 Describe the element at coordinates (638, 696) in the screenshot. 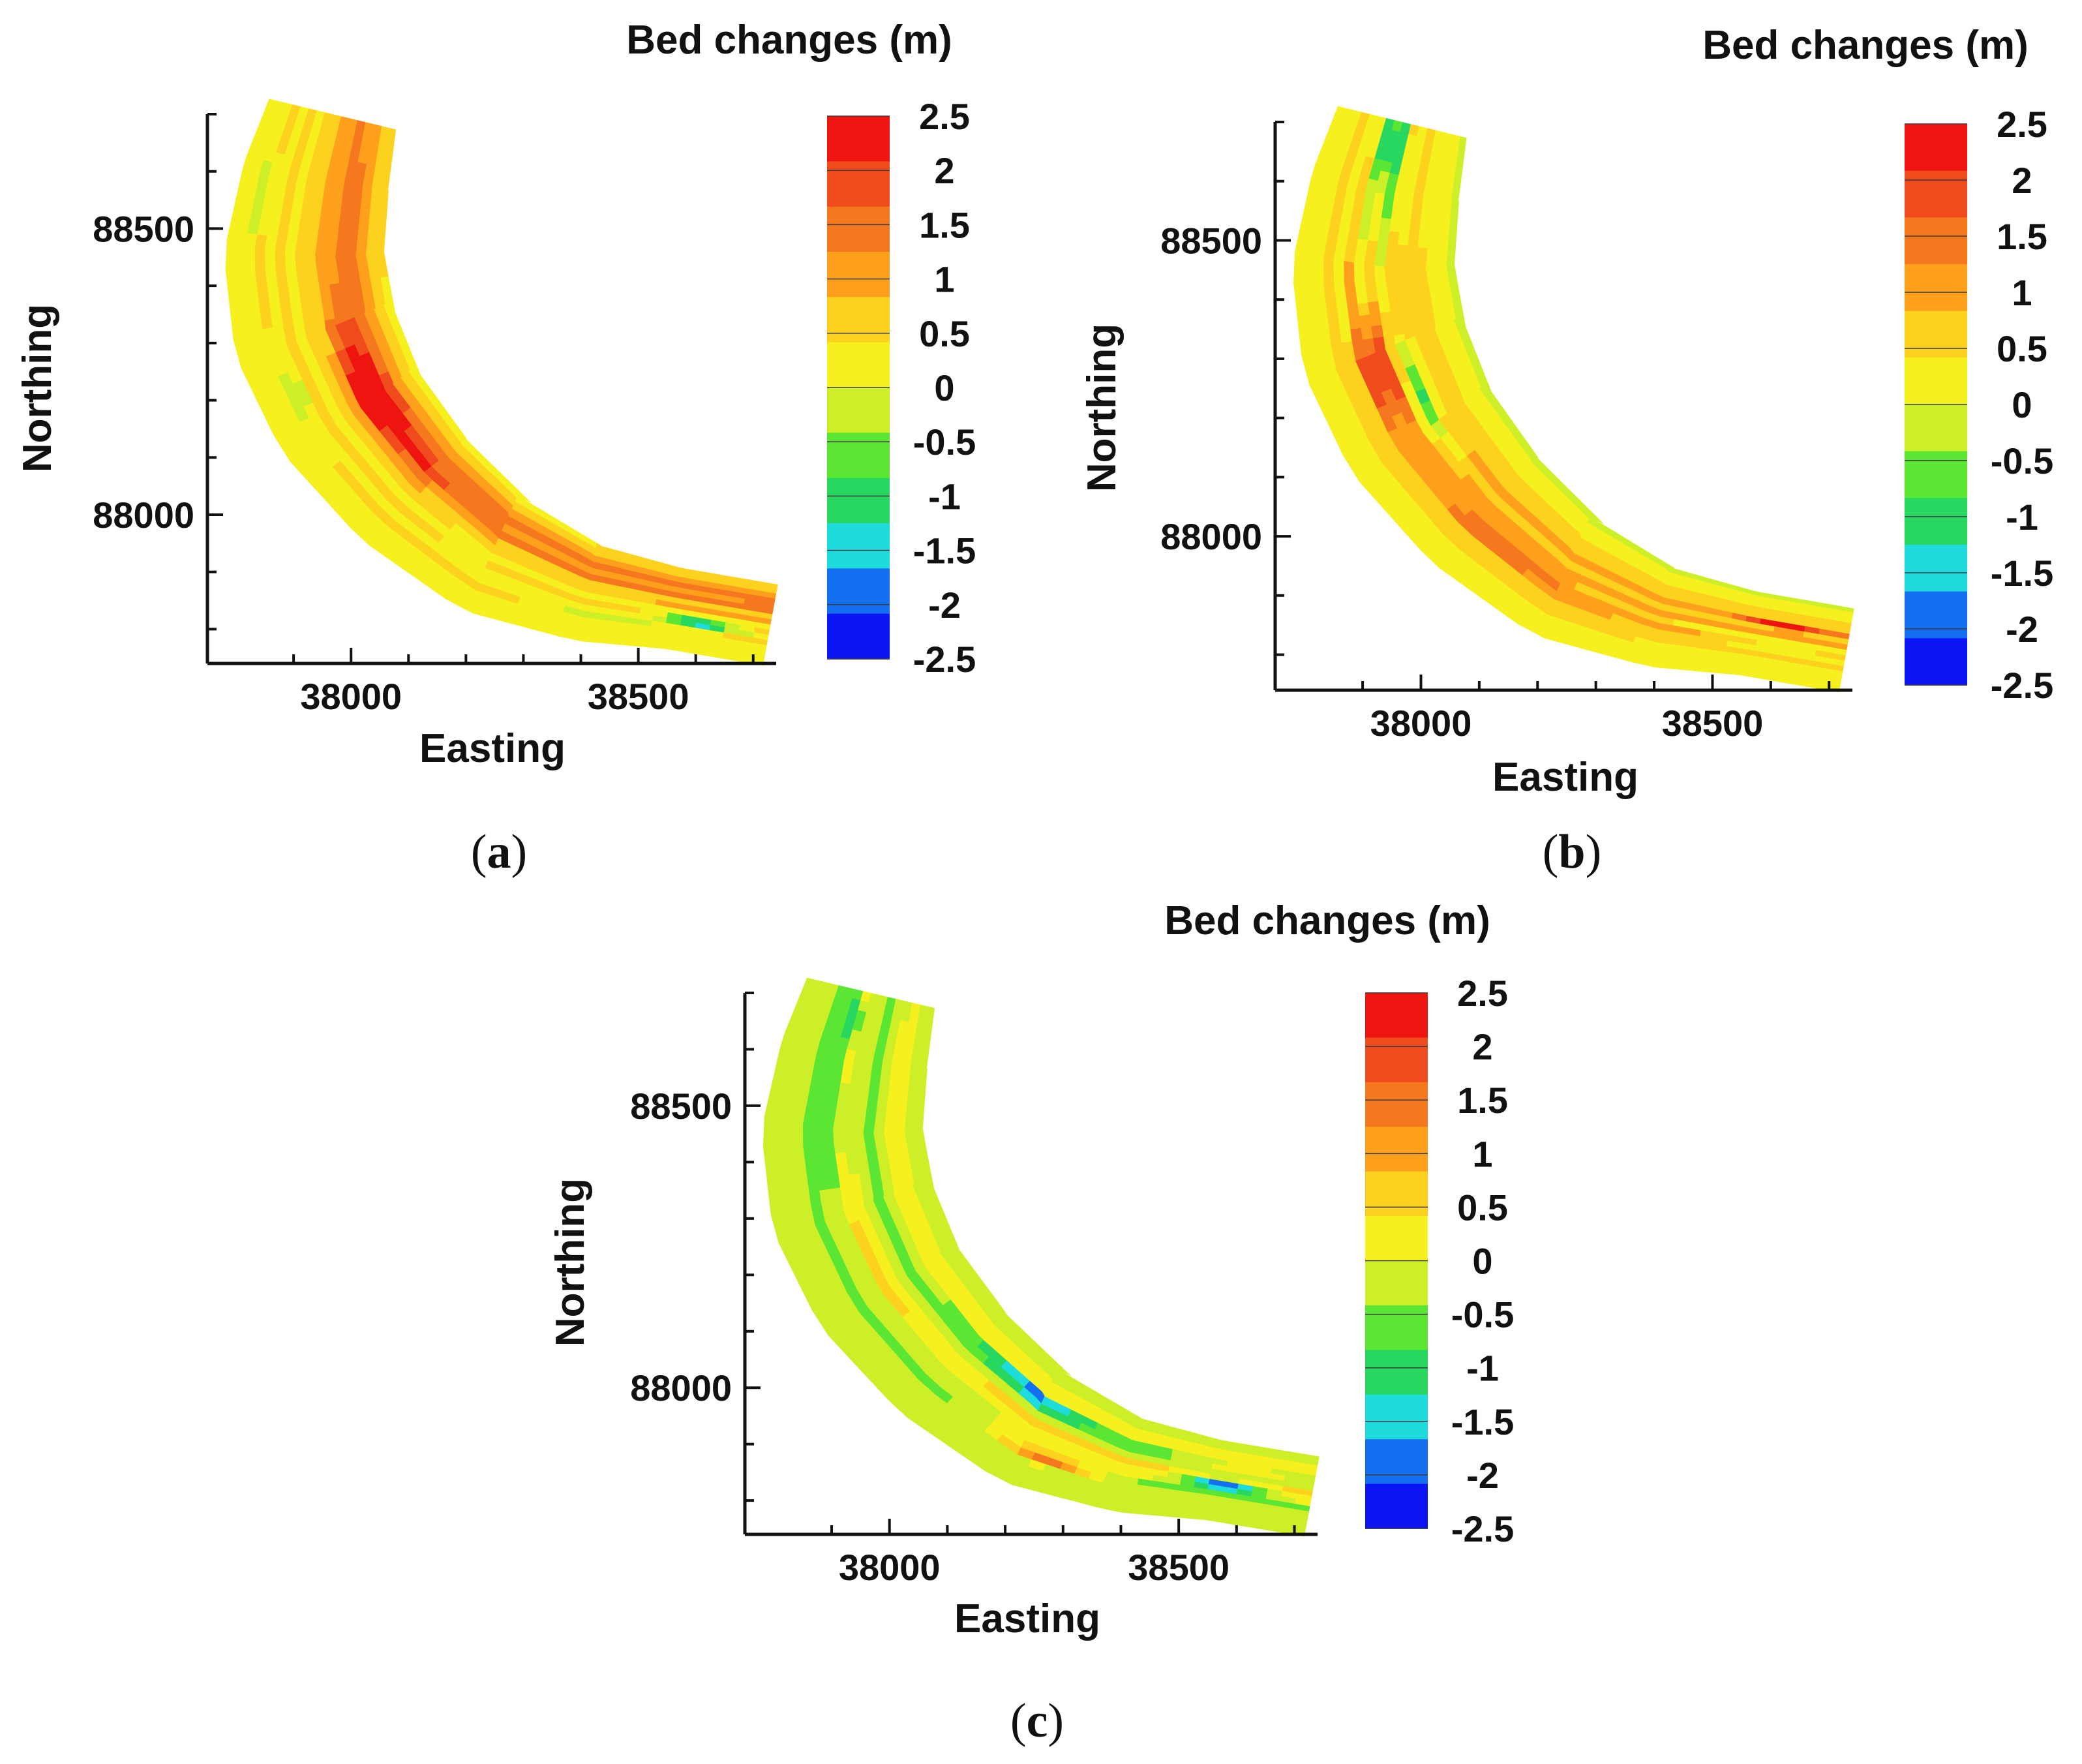

I see `x-tick-label: 38500` at that location.